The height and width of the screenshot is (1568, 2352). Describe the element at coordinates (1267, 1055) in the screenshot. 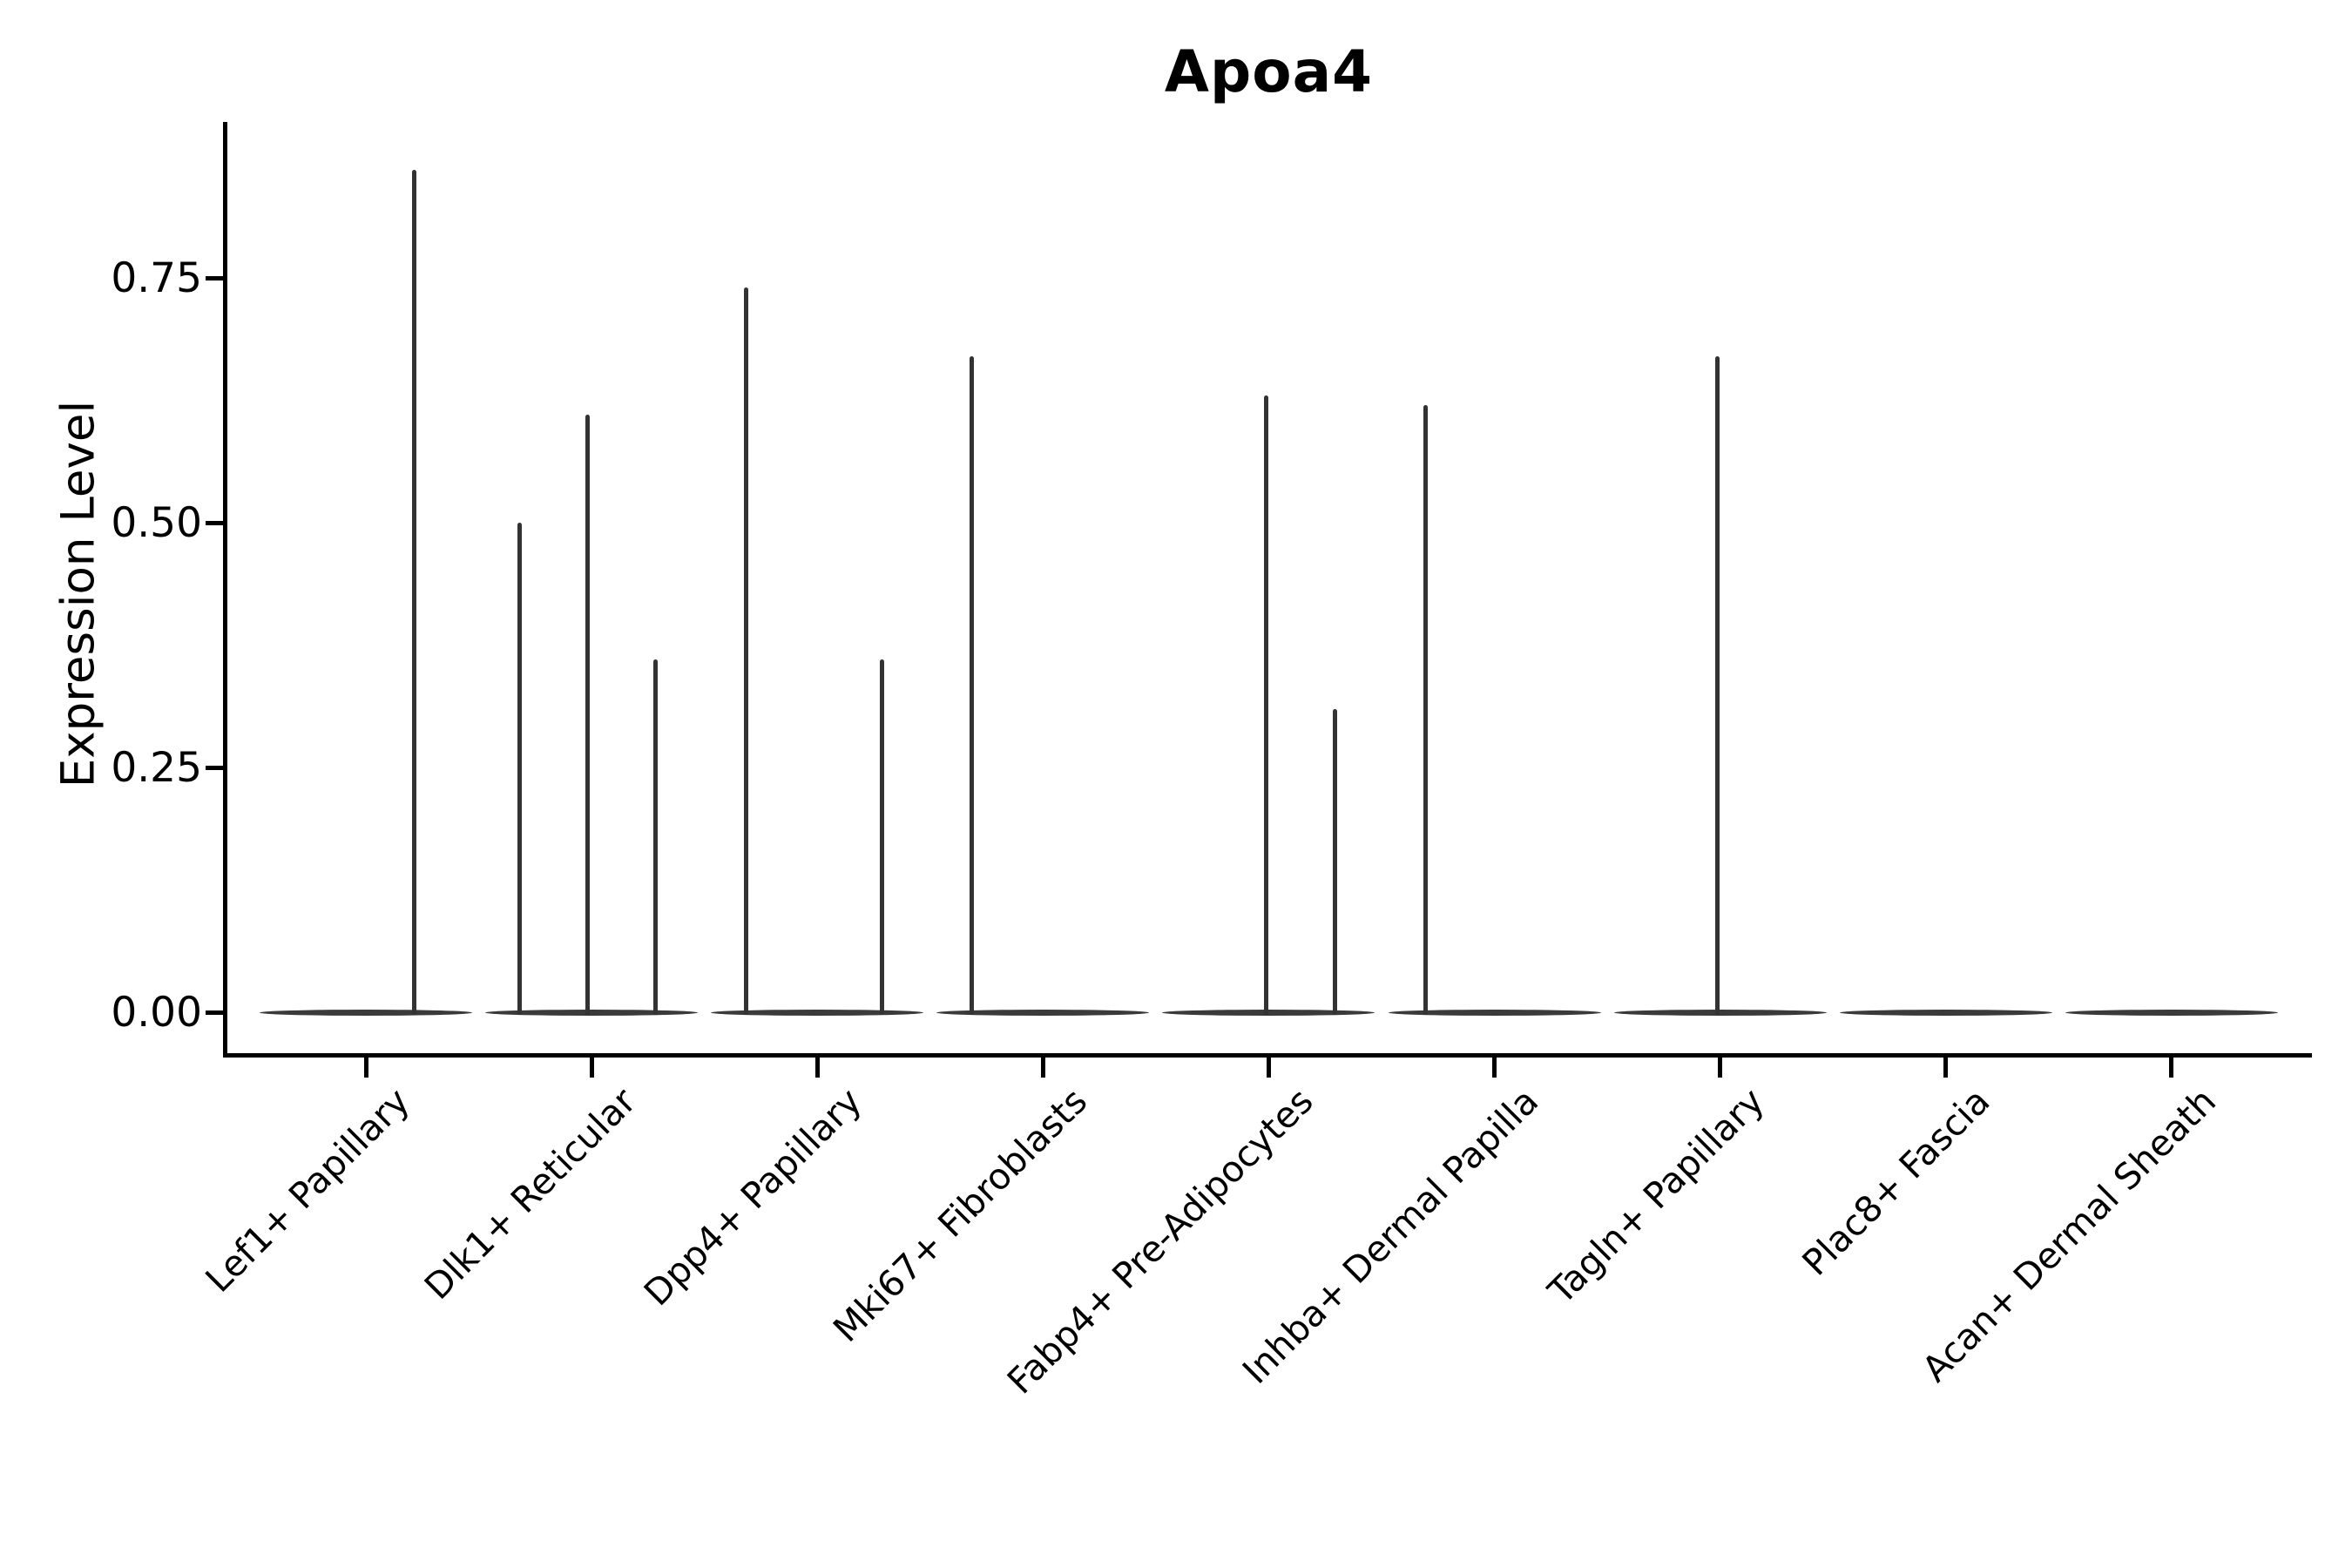

I see `x-axis-spine` at that location.